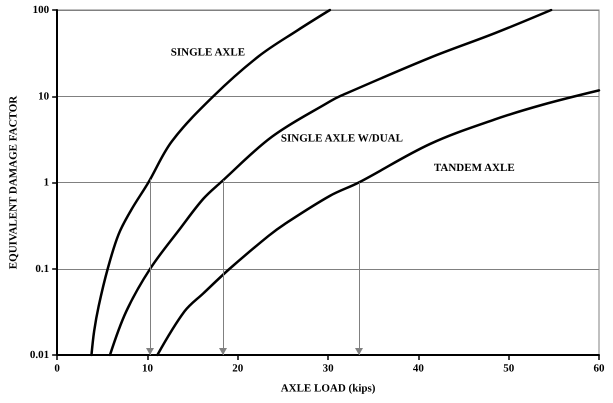 Image resolution: width=613 pixels, height=403 pixels. Describe the element at coordinates (418, 368) in the screenshot. I see `x-tick-label: 40` at that location.